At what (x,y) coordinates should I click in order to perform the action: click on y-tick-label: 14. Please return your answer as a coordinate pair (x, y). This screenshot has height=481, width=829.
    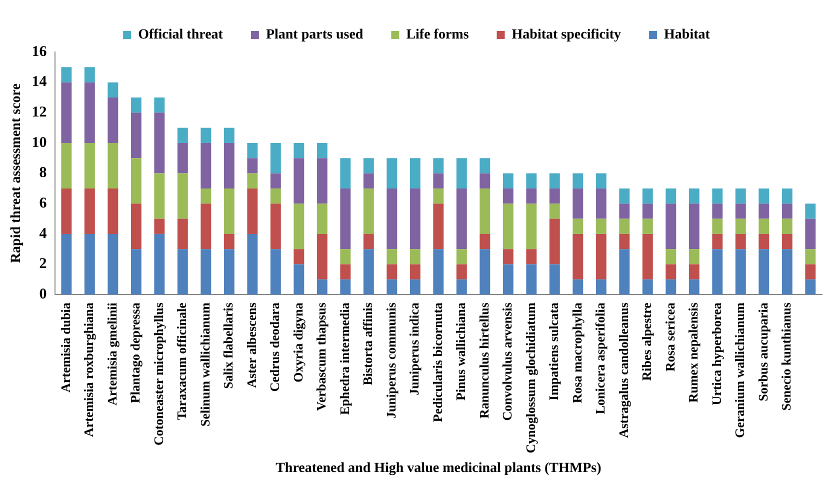
    Looking at the image, I should click on (40, 82).